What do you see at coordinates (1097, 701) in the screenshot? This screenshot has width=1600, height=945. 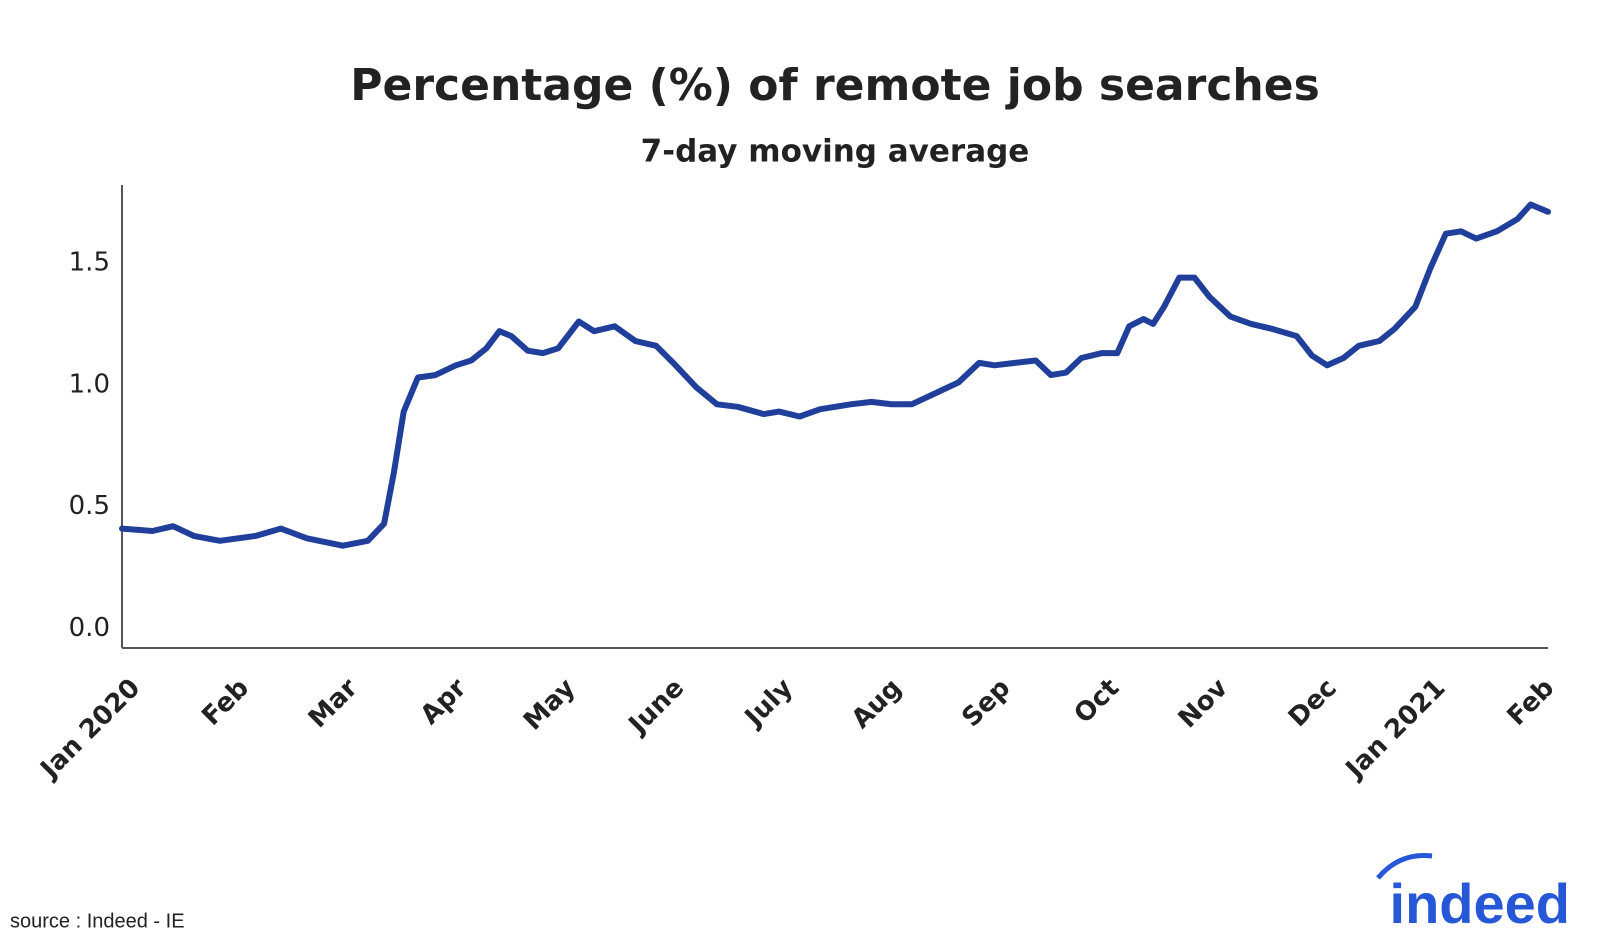 I see `x-tick-label: Oct` at bounding box center [1097, 701].